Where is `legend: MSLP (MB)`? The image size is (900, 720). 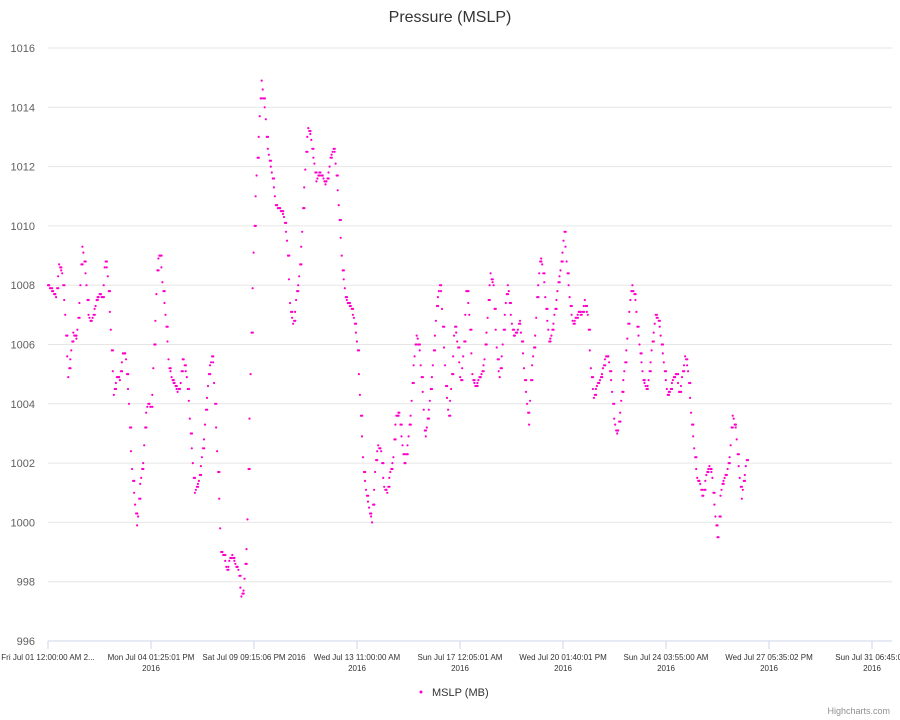
legend: MSLP (MB) is located at coordinates (454, 693).